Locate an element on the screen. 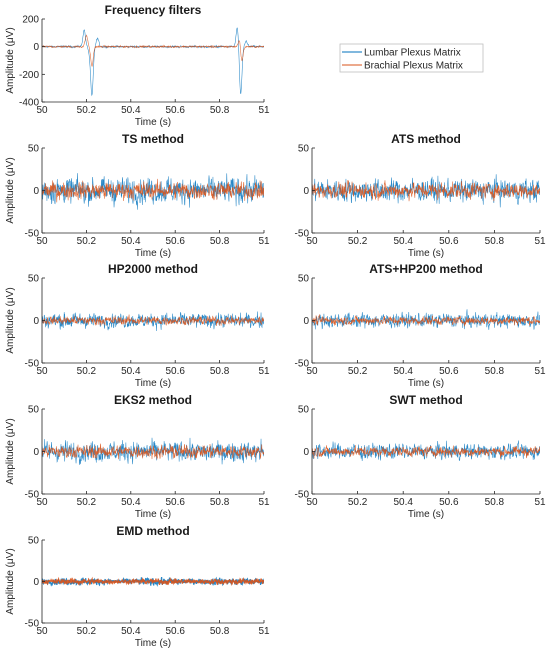 The width and height of the screenshot is (550, 655). panel-title: TS method is located at coordinates (153, 139).